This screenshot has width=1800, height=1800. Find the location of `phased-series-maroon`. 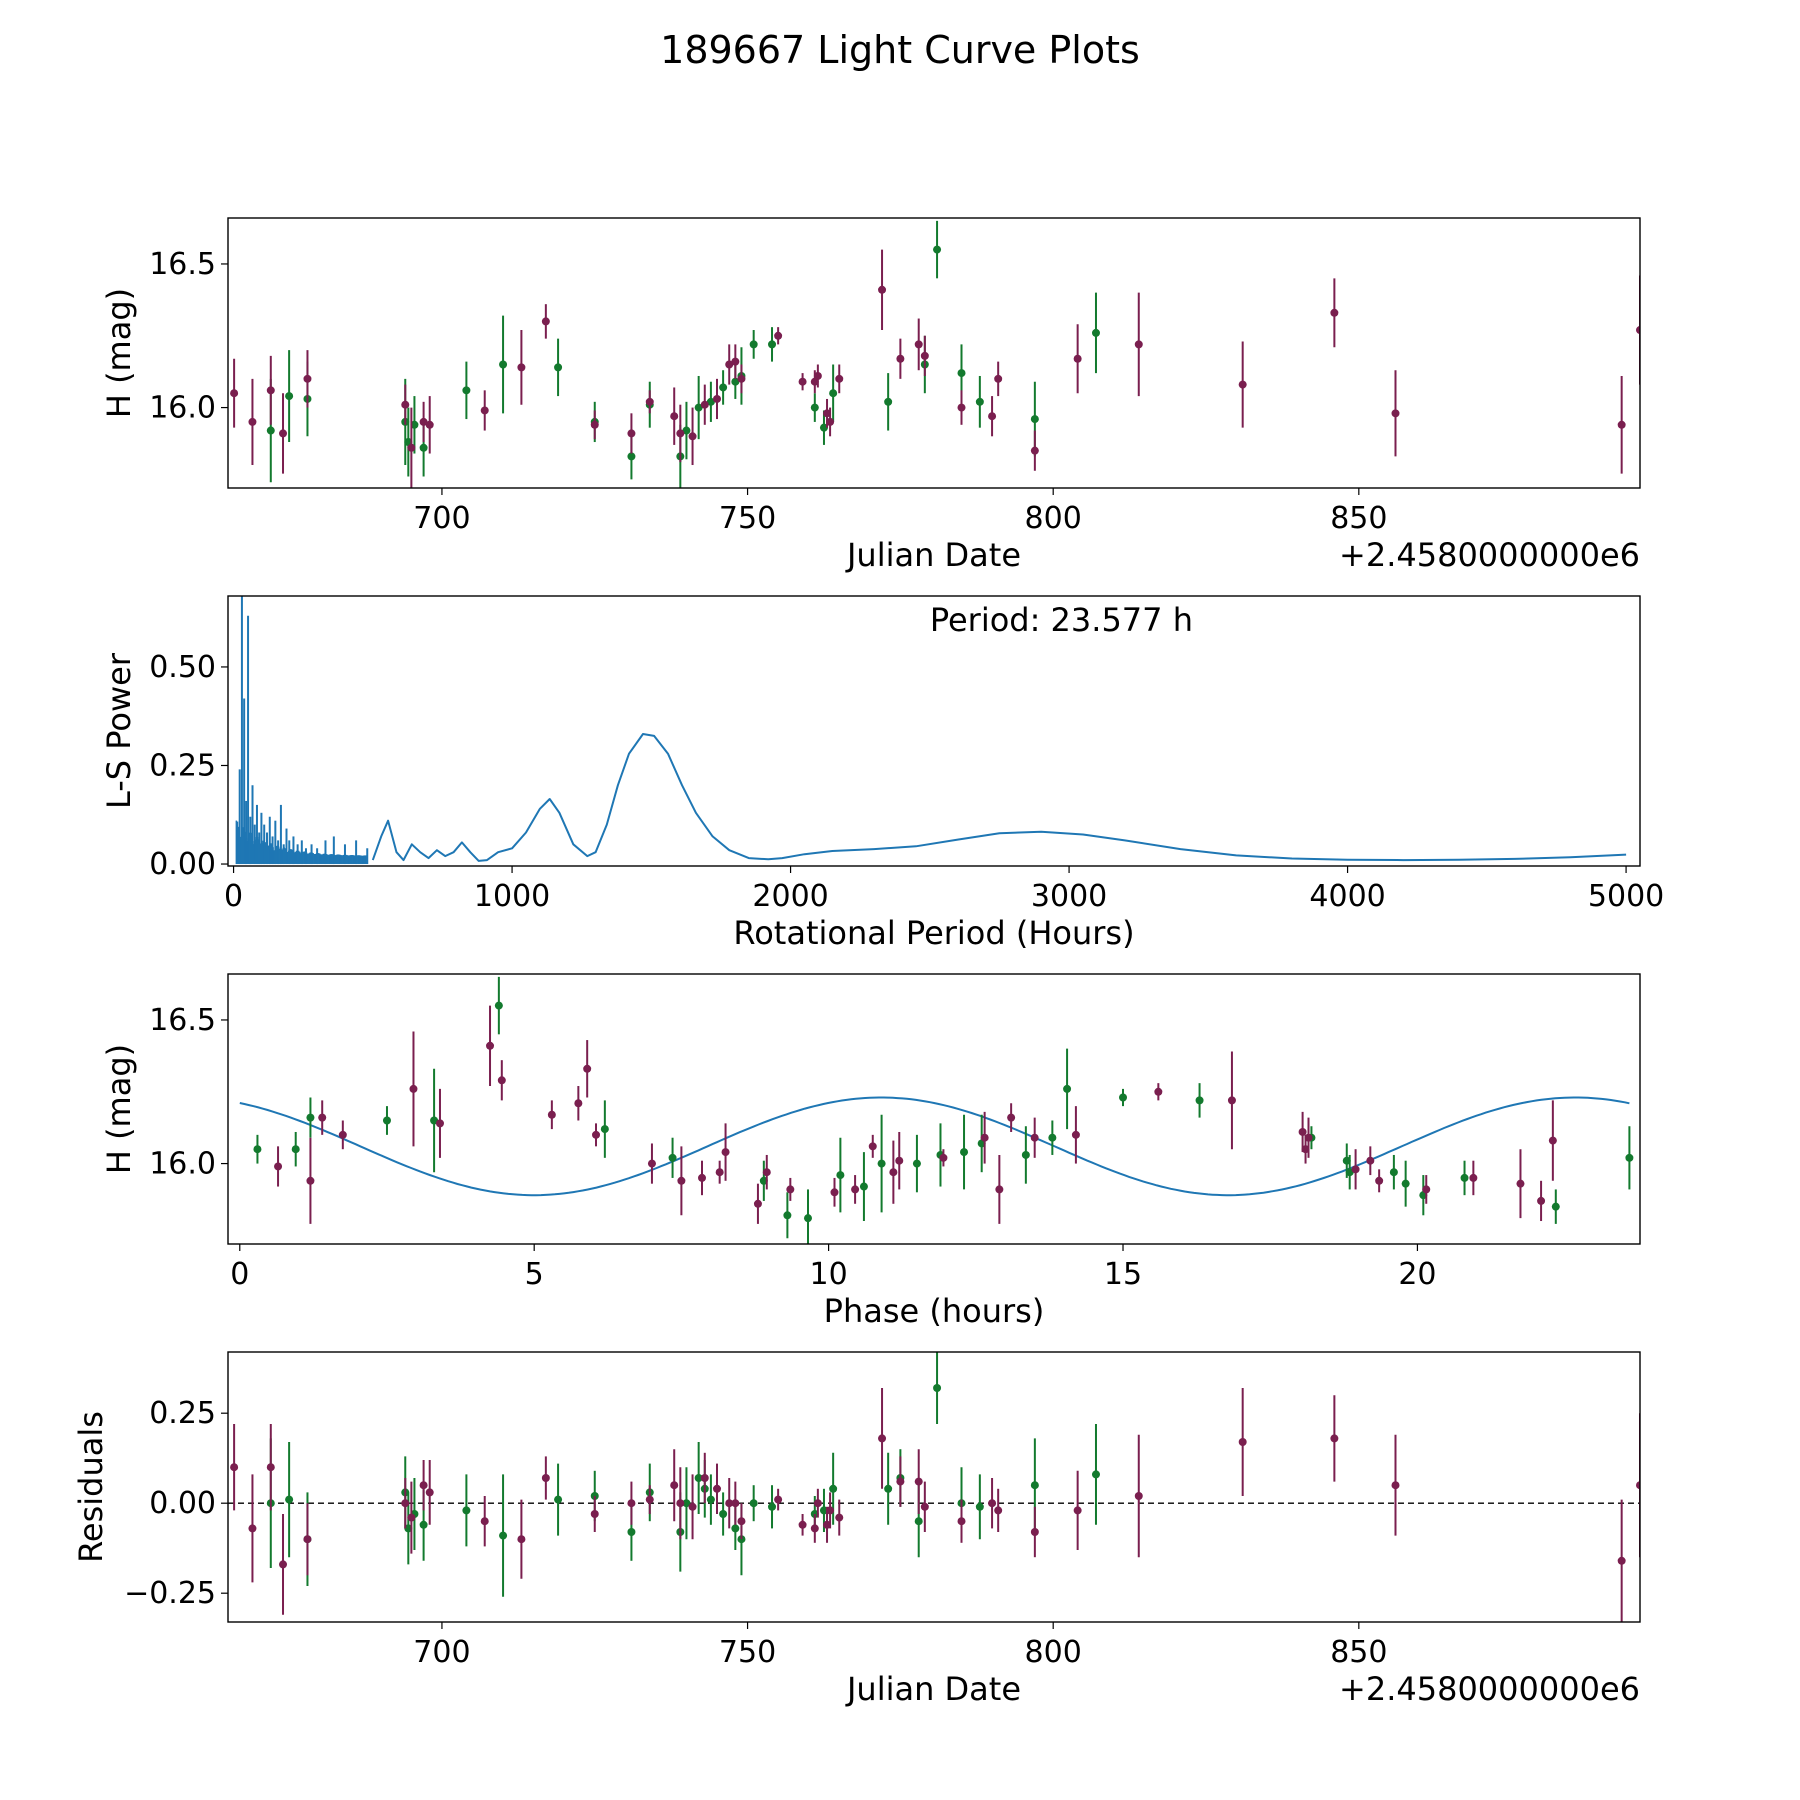

phased-series-maroon is located at coordinates (915, 1114).